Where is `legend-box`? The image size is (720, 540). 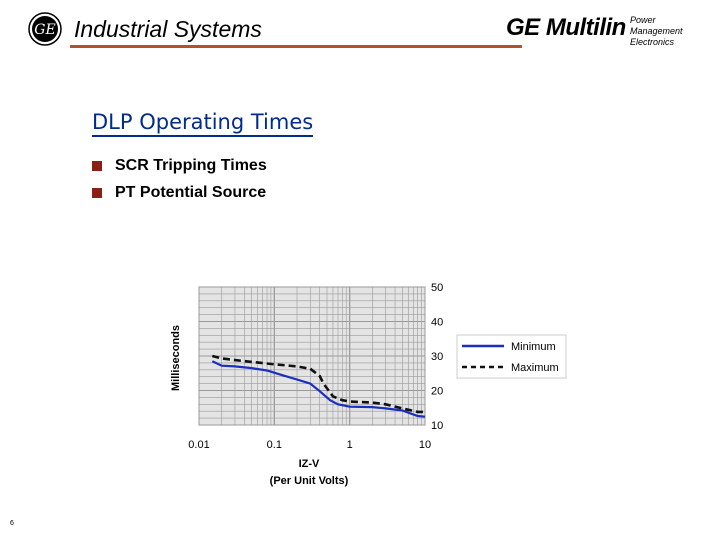 legend-box is located at coordinates (511, 356).